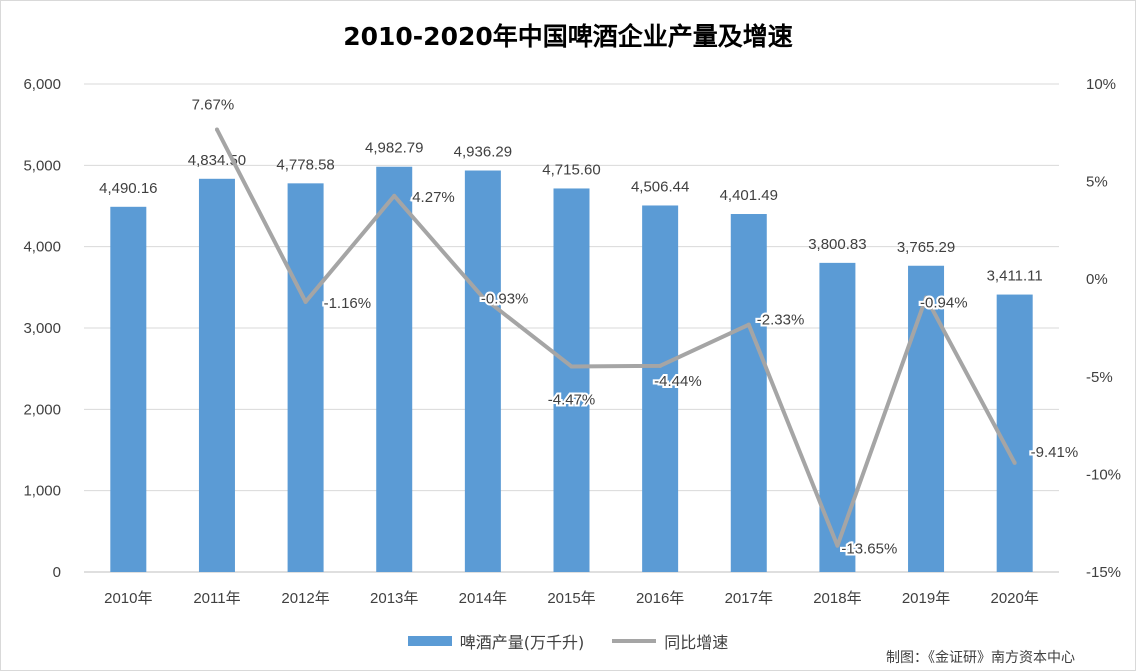 Image resolution: width=1136 pixels, height=671 pixels. Describe the element at coordinates (1097, 279) in the screenshot. I see `y-right-tick-label: 0%` at that location.